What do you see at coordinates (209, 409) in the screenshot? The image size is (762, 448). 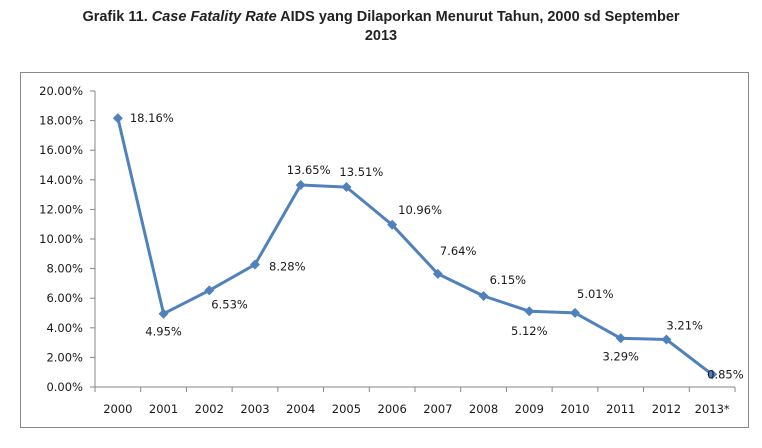 I see `x-tick-label: 2002` at bounding box center [209, 409].